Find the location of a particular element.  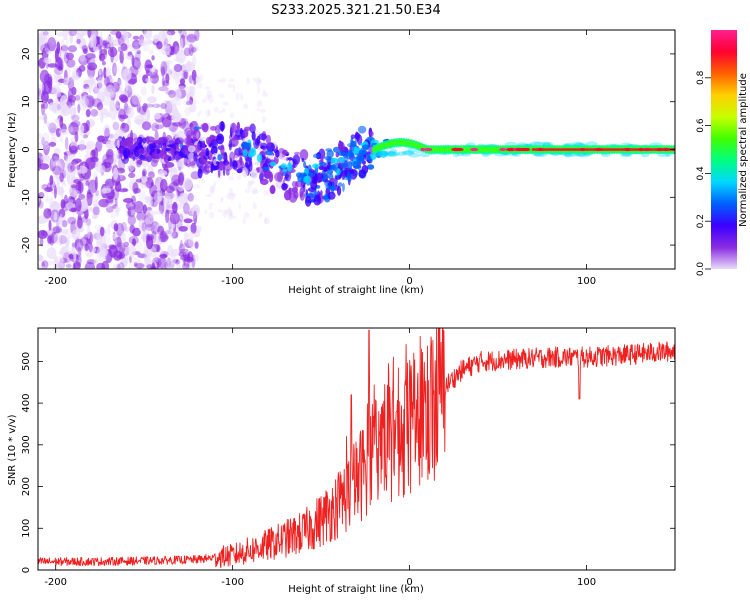

snr-y-tick-label: 500 is located at coordinates (26, 361).